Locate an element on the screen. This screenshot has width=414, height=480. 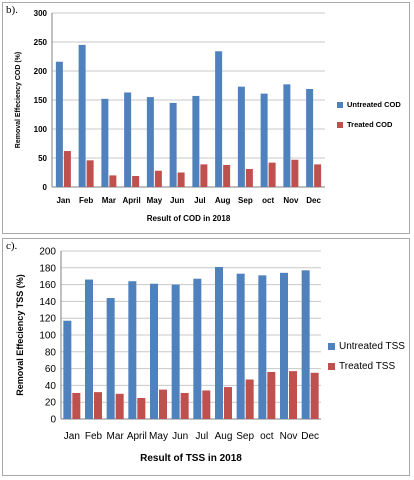
y-tick-label: 140 is located at coordinates (47, 302).